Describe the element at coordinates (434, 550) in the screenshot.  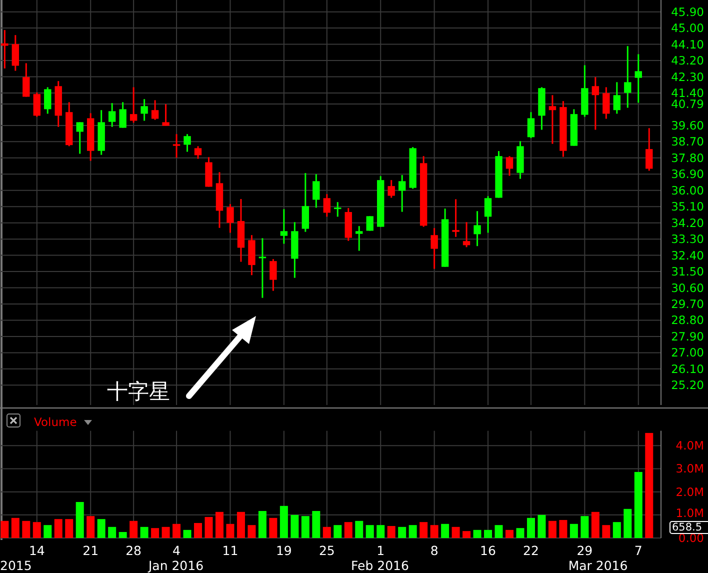
I see `x-tick-label: 8` at that location.